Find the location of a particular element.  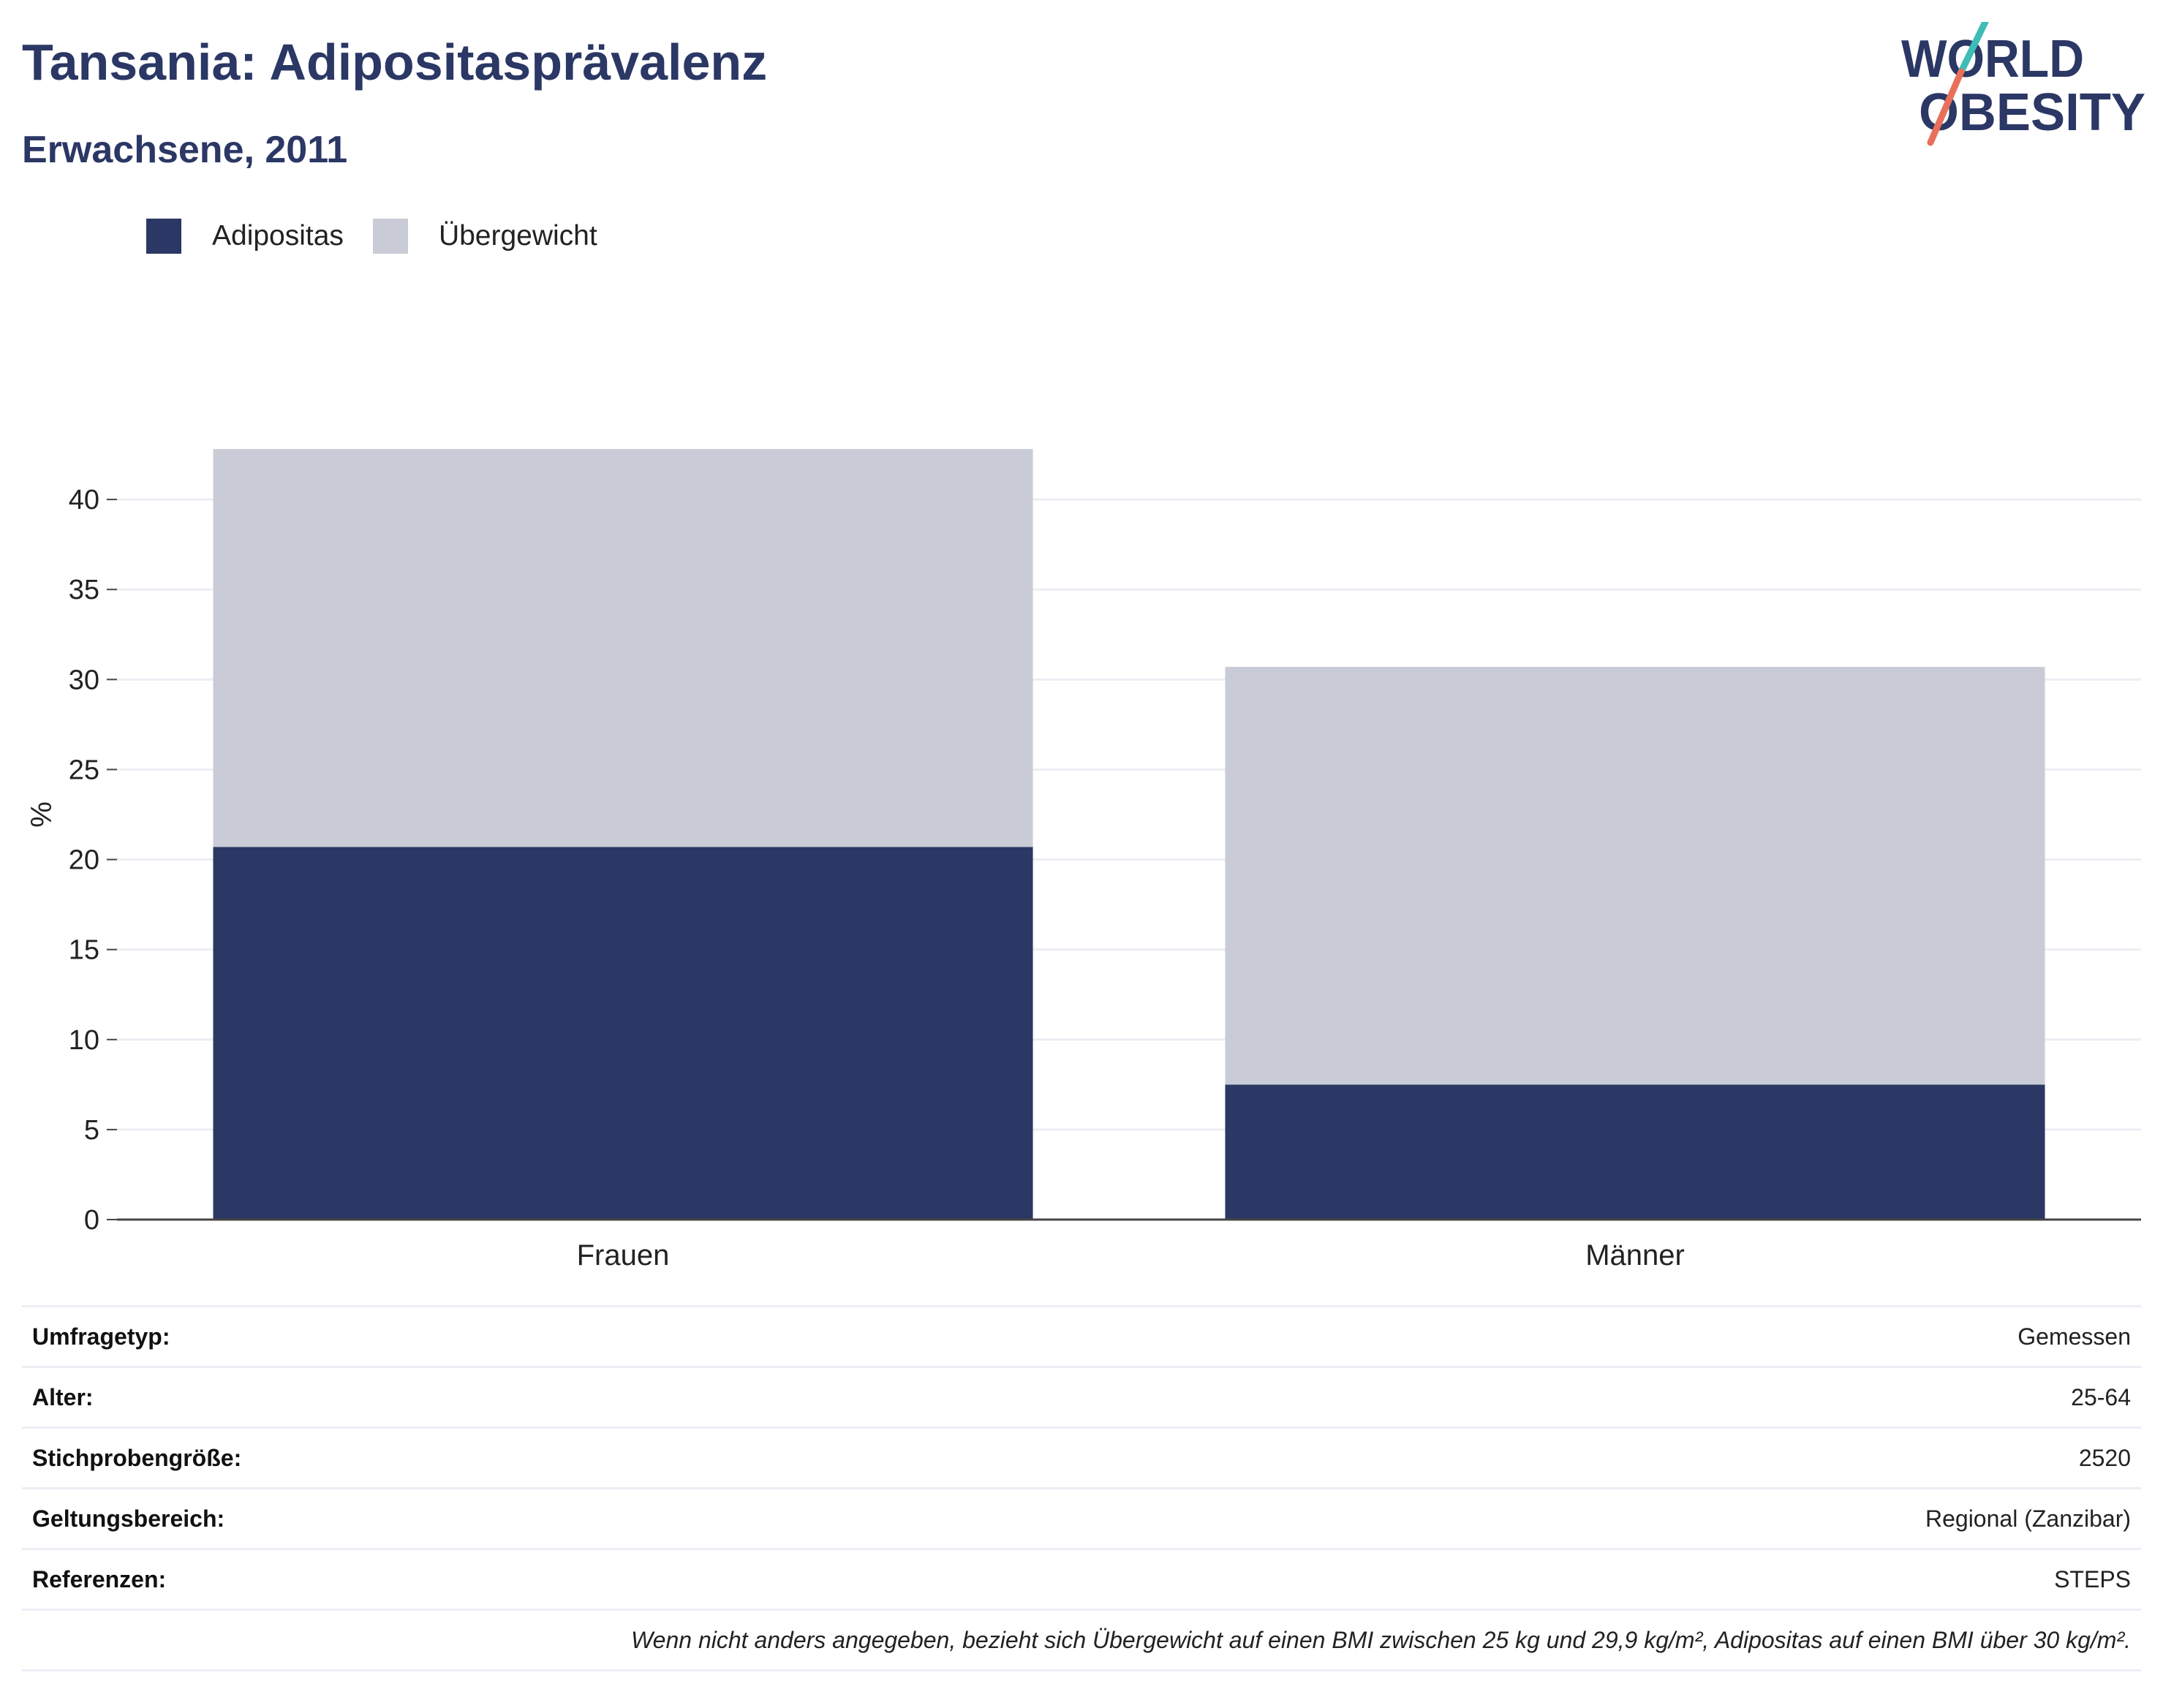

logo-slash-top is located at coordinates (1973, 48).